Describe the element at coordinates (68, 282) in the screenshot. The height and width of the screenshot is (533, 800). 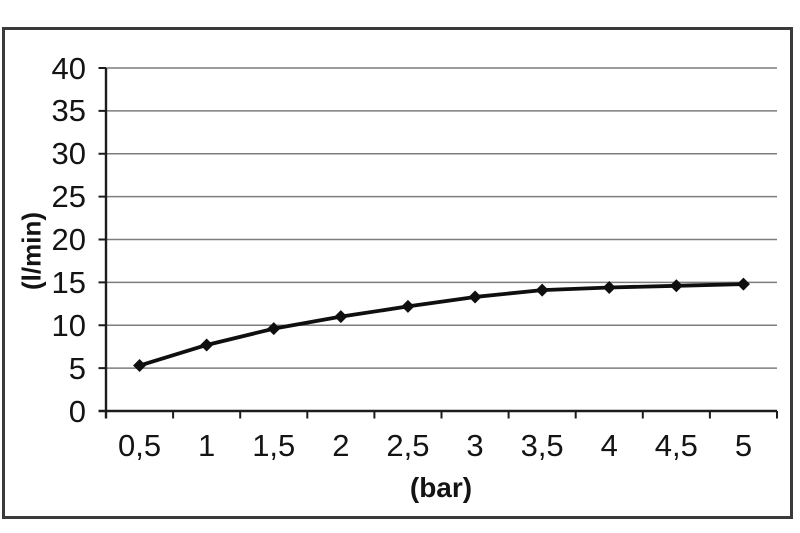
I see `y-tick-label: 15` at that location.